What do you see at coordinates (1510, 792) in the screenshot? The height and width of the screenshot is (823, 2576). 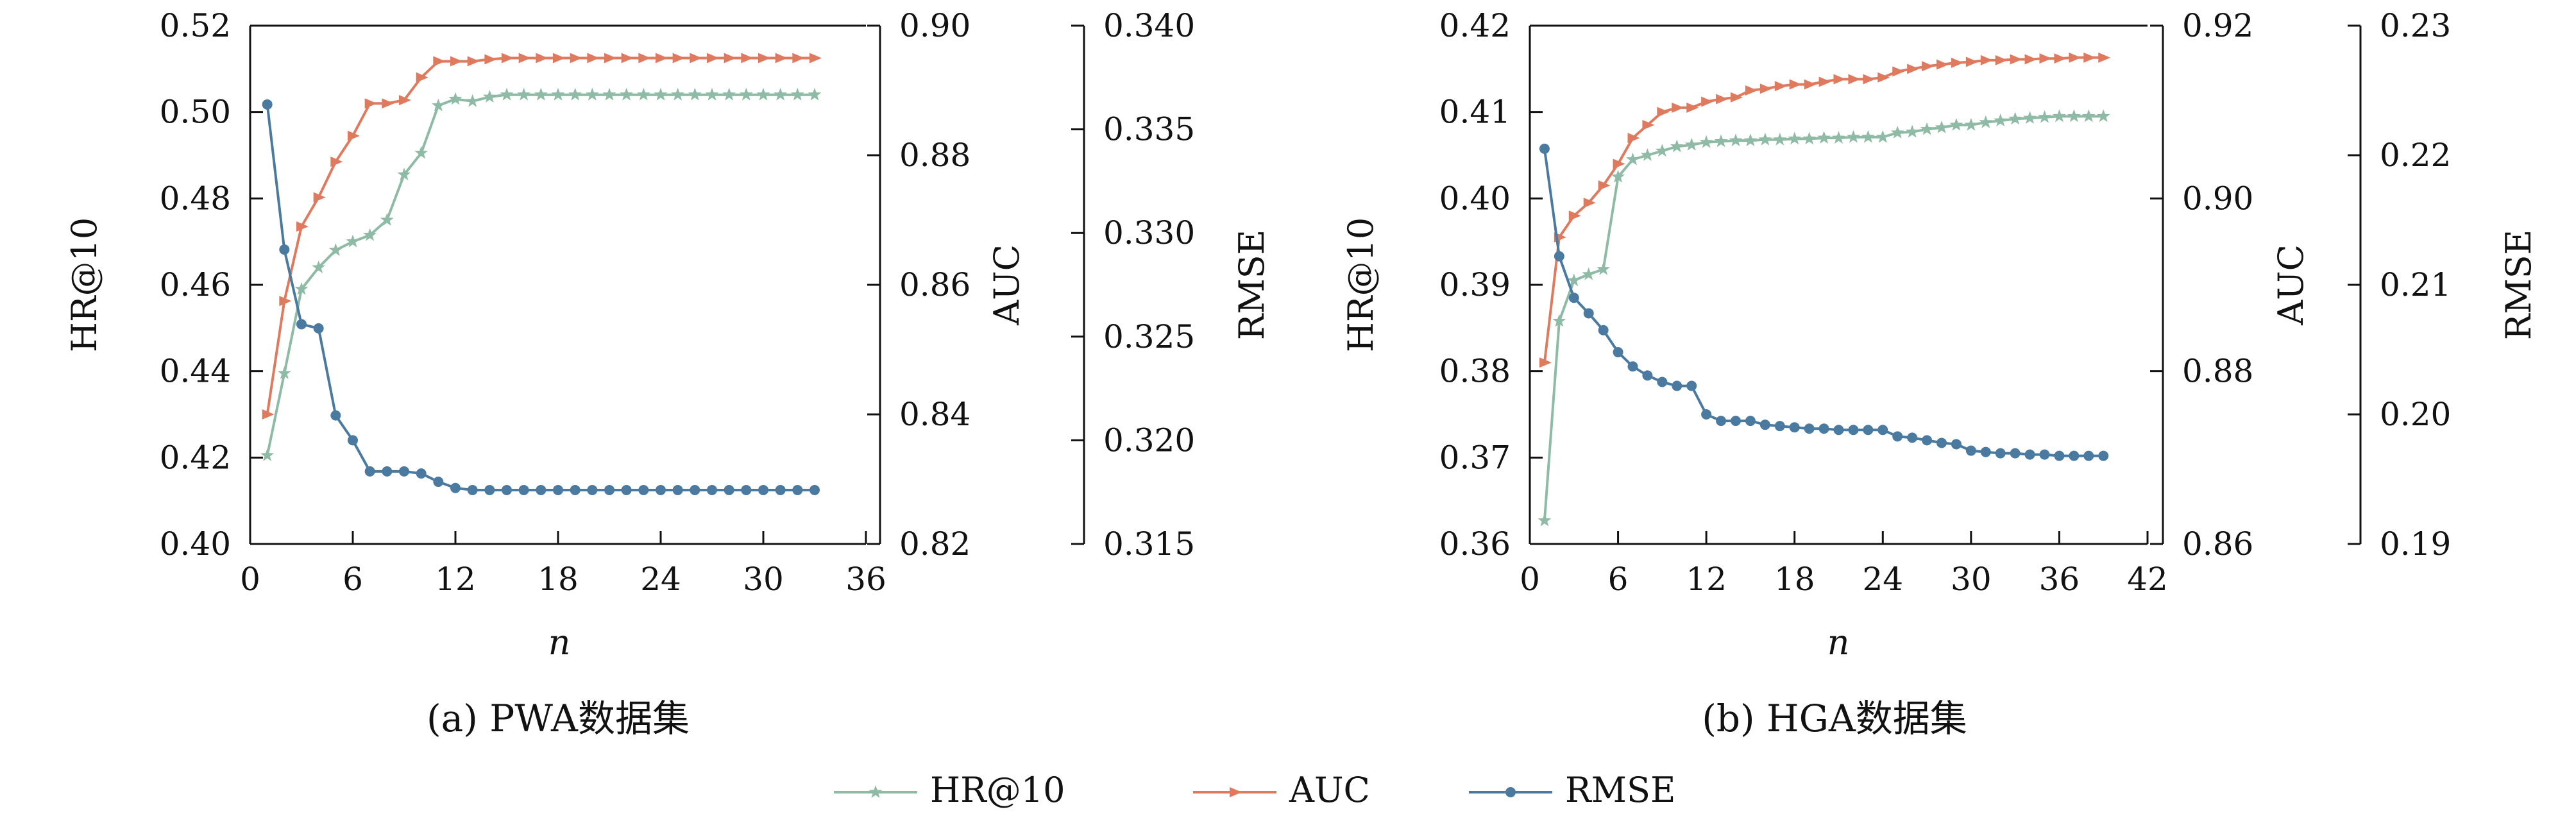 I see `legend-marker-rmse` at bounding box center [1510, 792].